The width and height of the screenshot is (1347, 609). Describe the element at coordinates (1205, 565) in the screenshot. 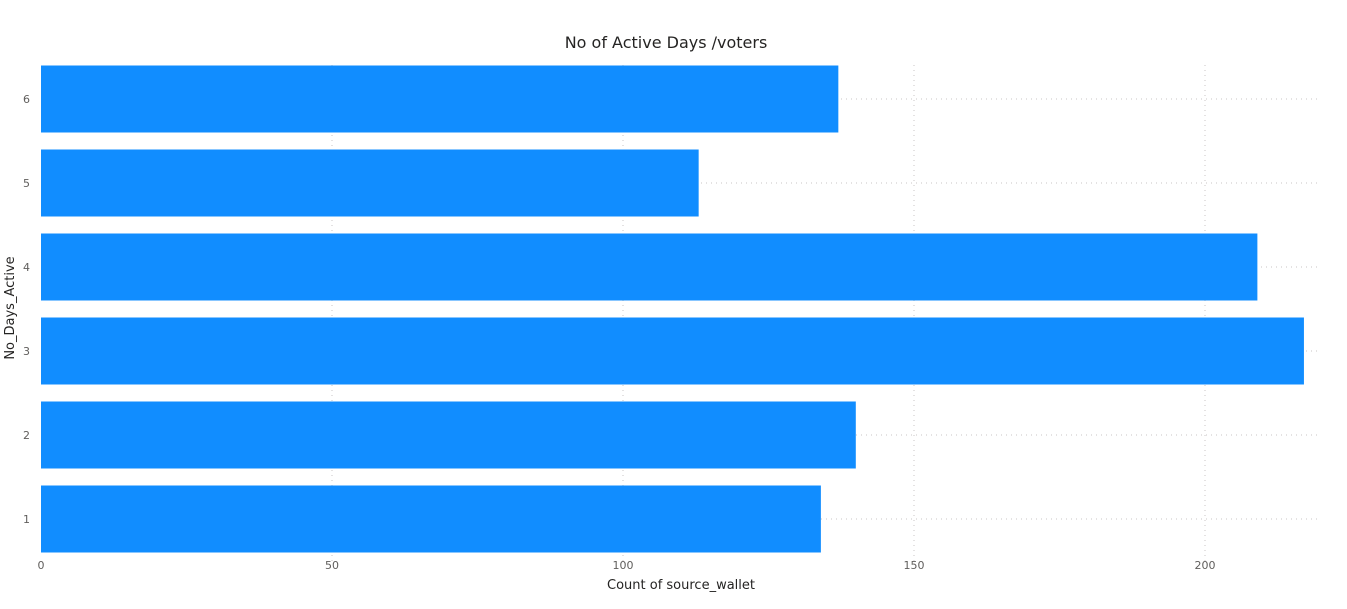

I see `x-tick-label: 200` at that location.